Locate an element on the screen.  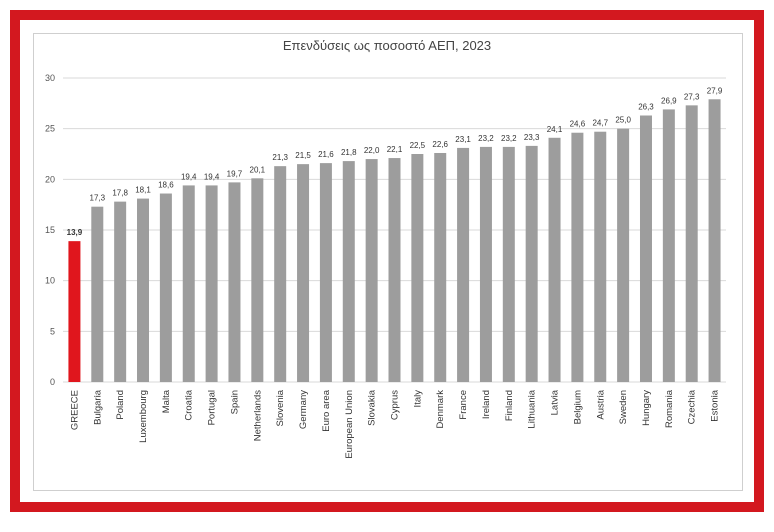
category-label: Estonia is located at coordinates (715, 405).